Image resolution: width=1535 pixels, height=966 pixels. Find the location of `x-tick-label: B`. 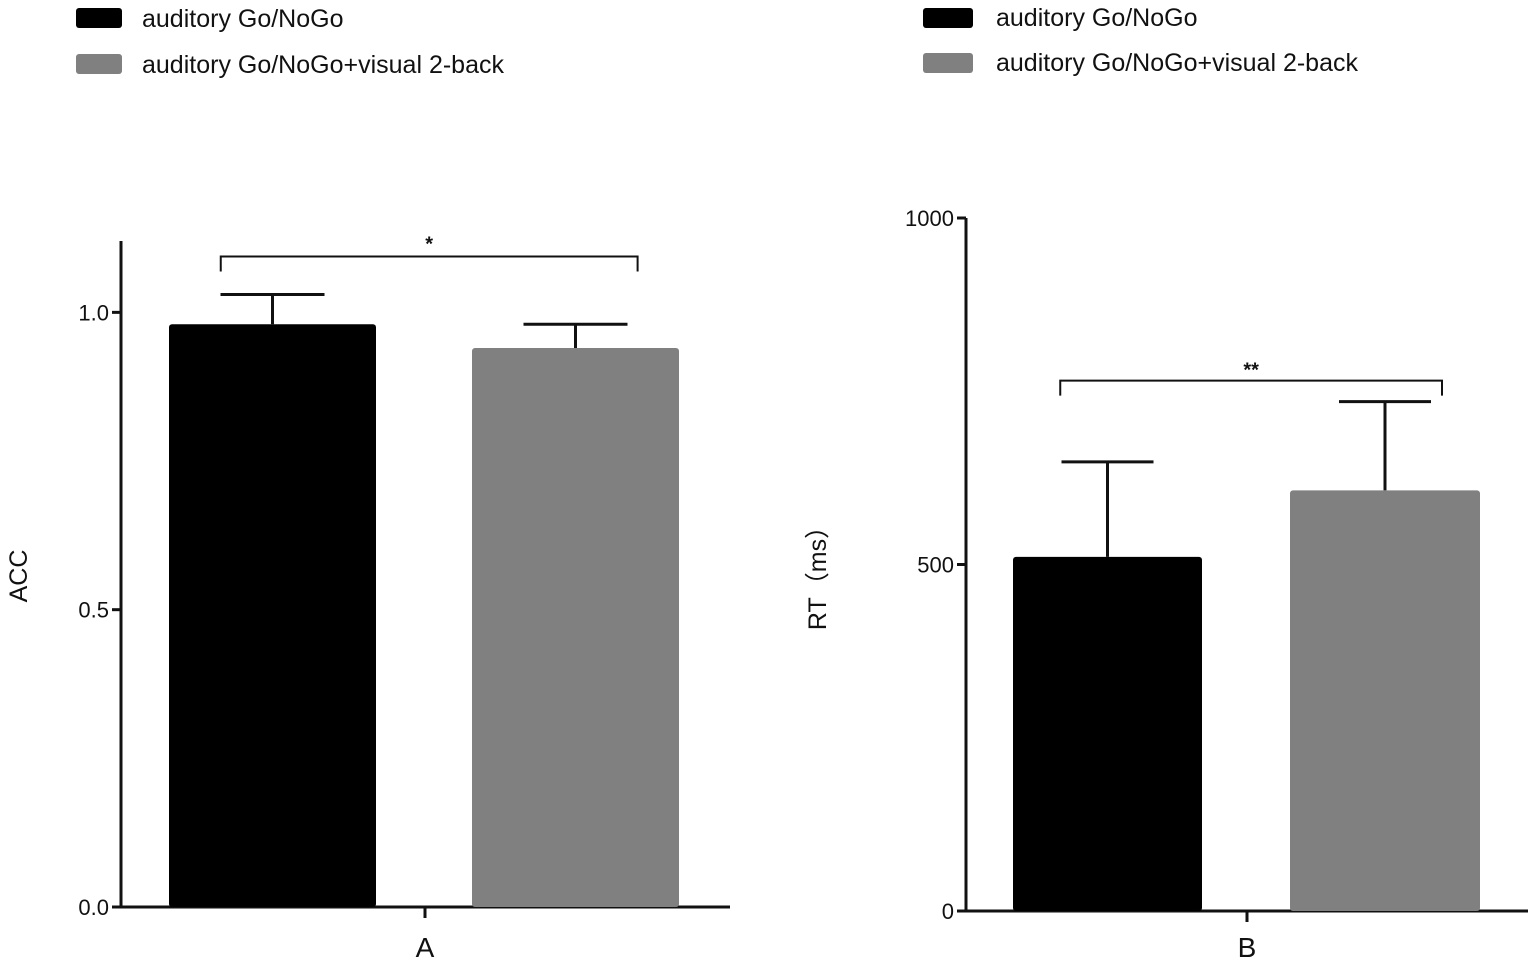

x-tick-label: B is located at coordinates (1247, 947).